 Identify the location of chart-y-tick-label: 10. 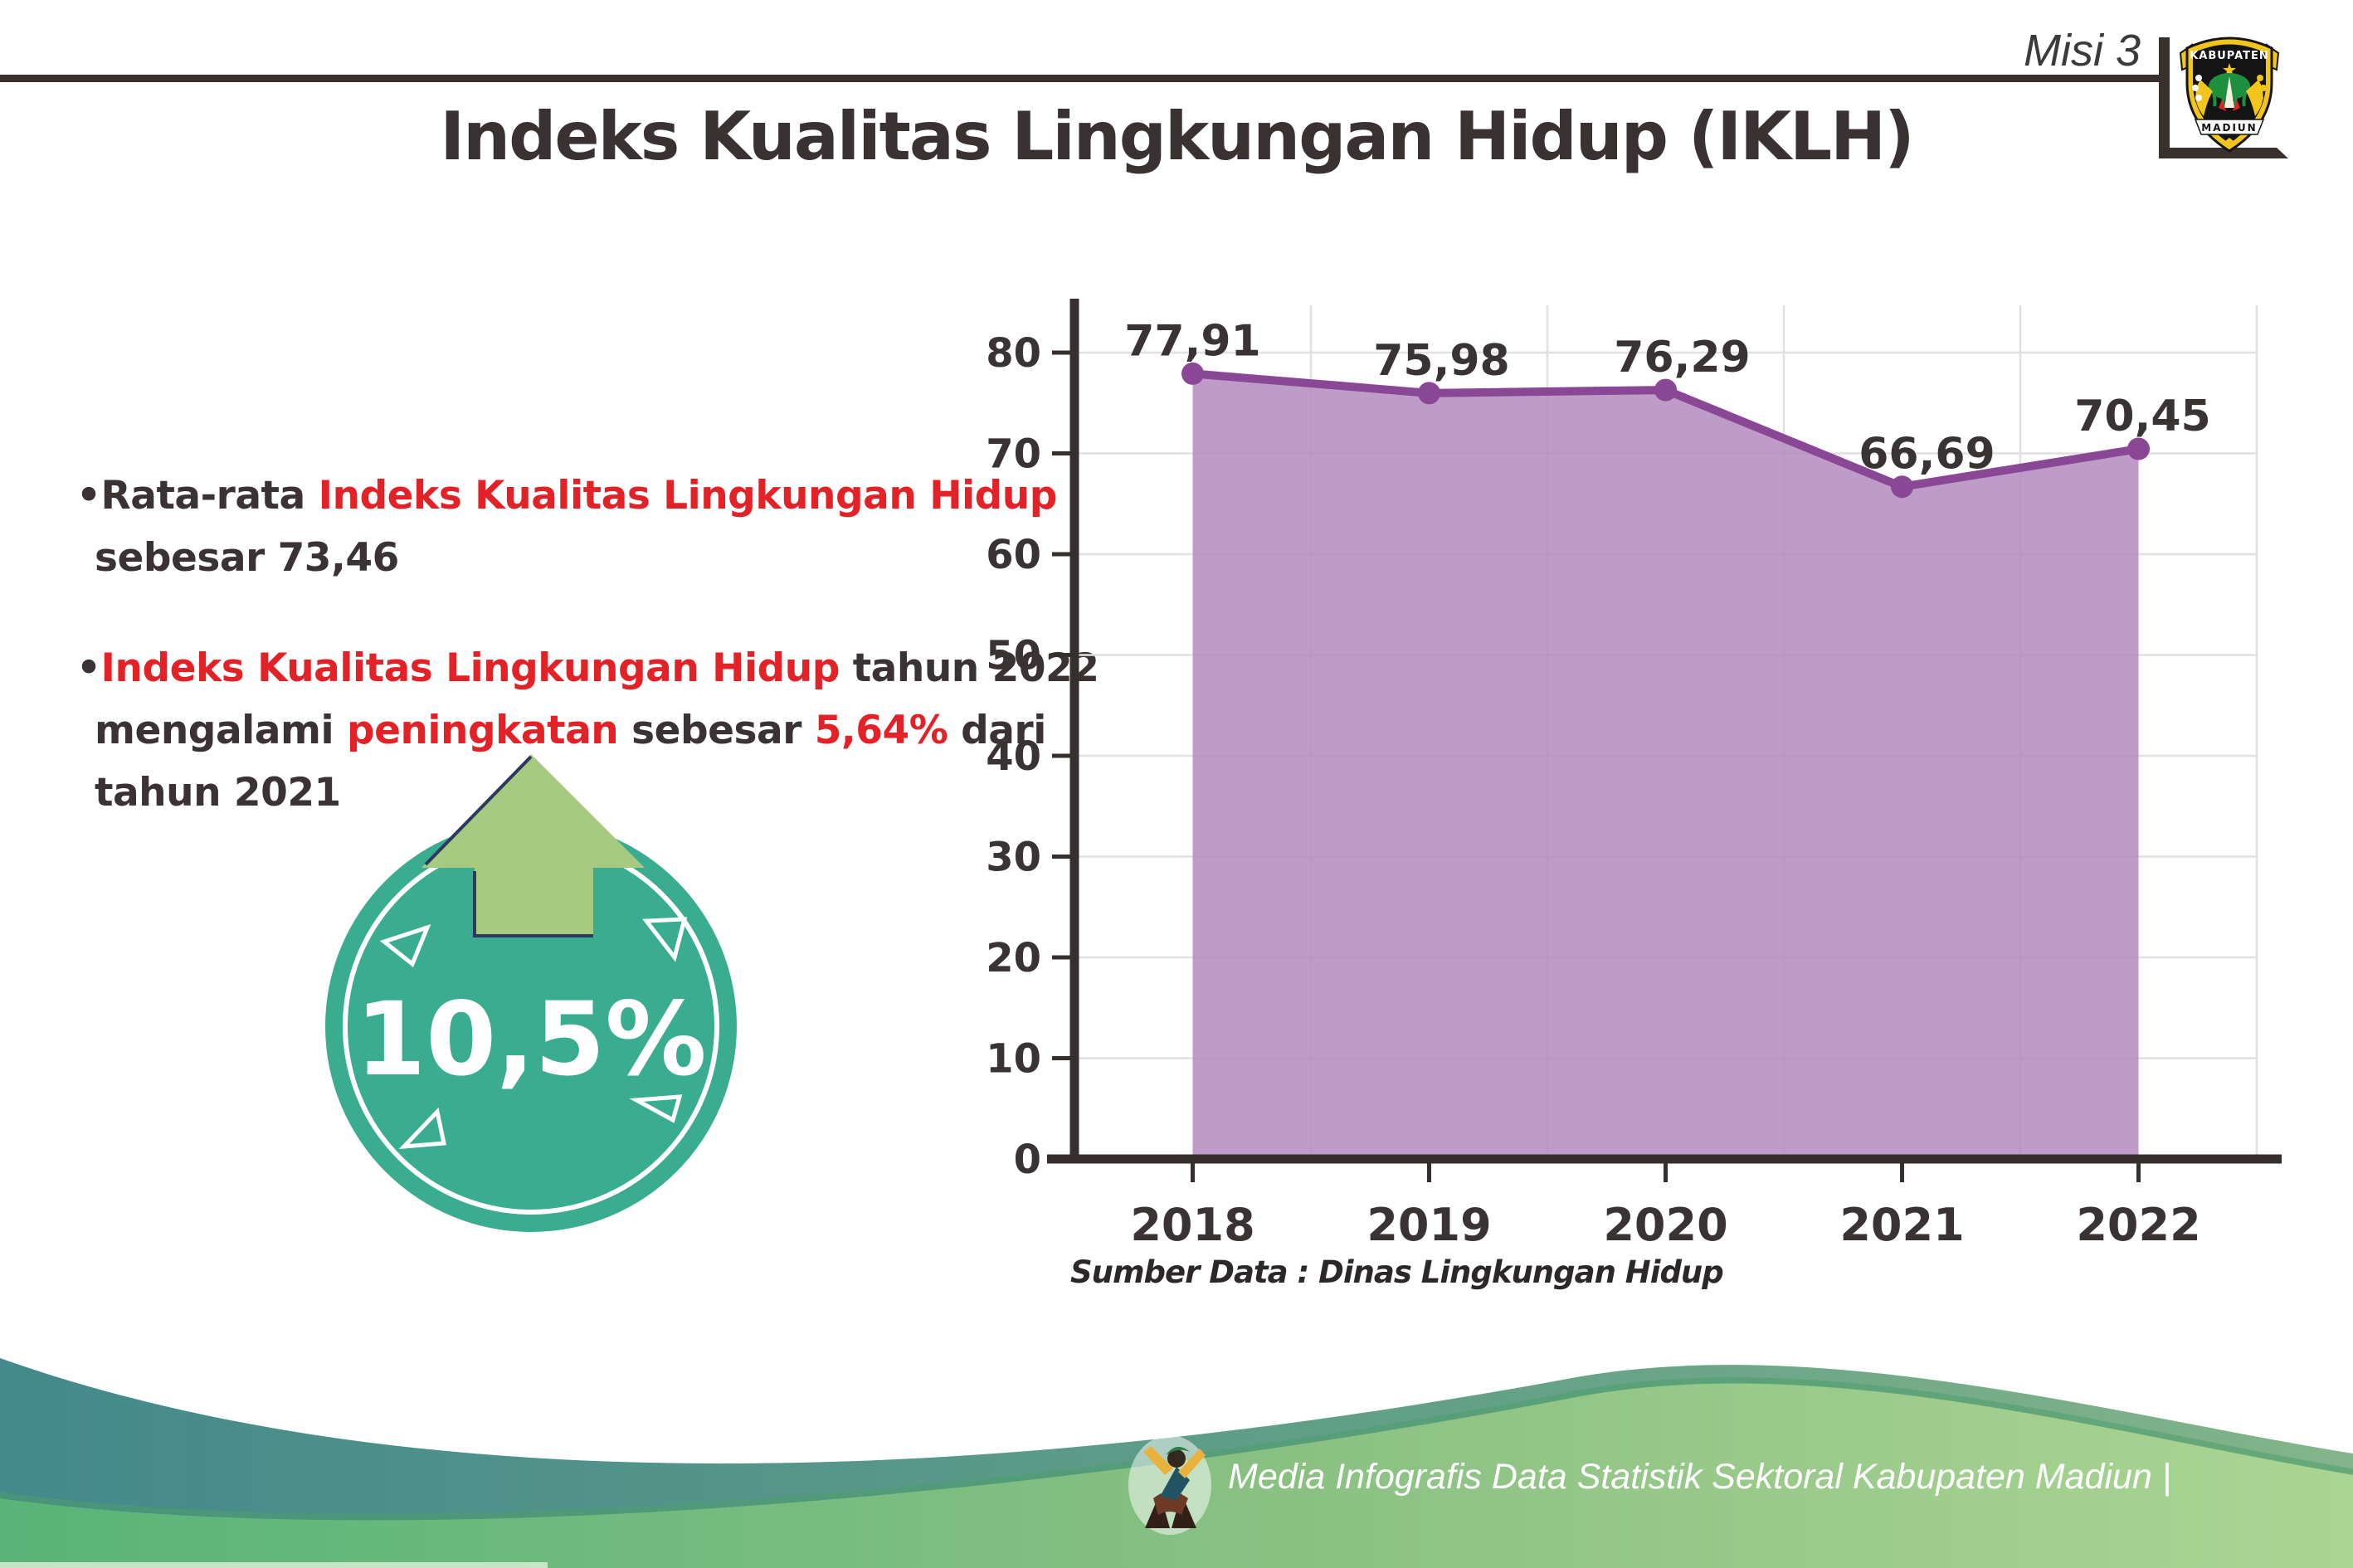
(1013, 1059).